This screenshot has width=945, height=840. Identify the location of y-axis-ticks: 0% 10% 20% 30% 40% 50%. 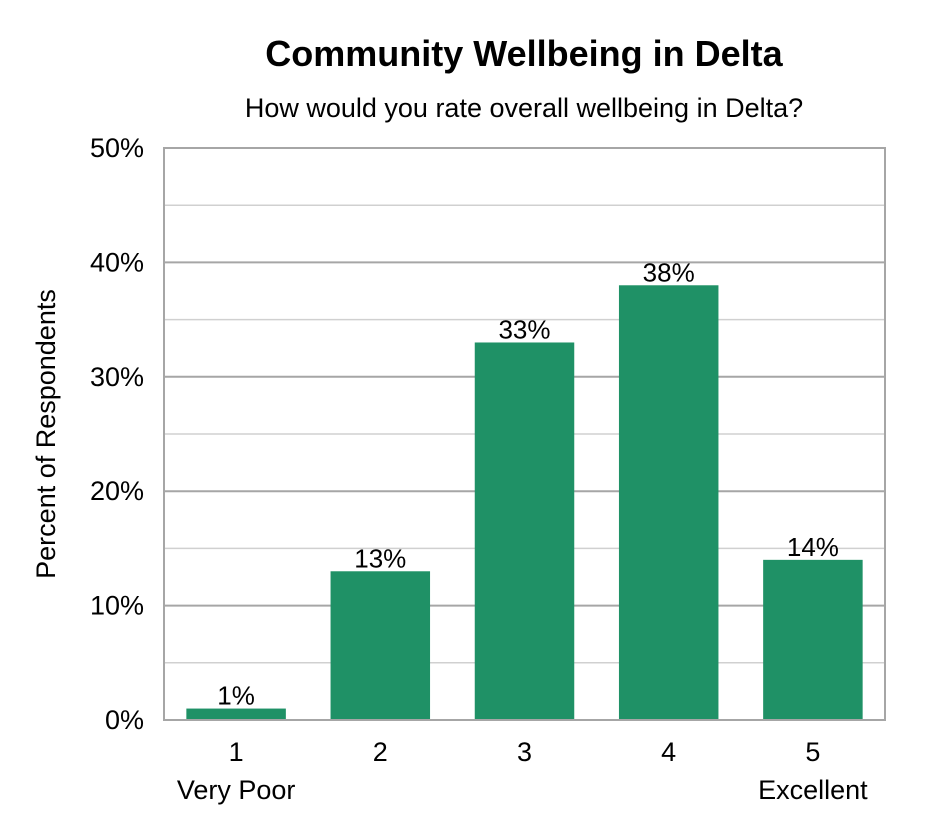
(117, 434).